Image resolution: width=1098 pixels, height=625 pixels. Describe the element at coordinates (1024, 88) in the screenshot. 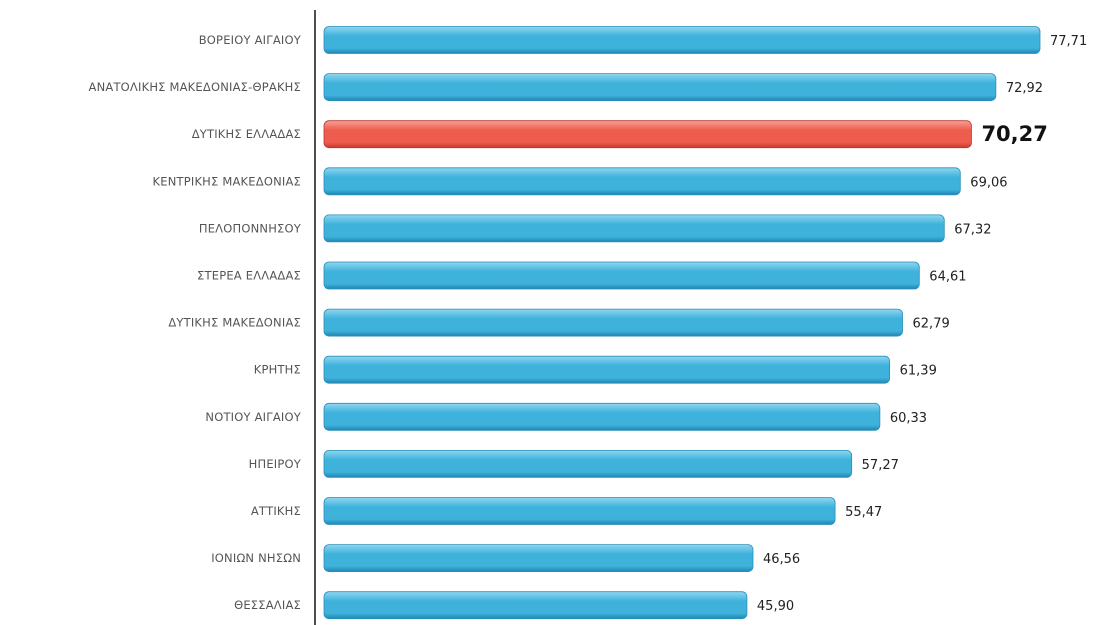

I see `value-label: 72,92` at that location.